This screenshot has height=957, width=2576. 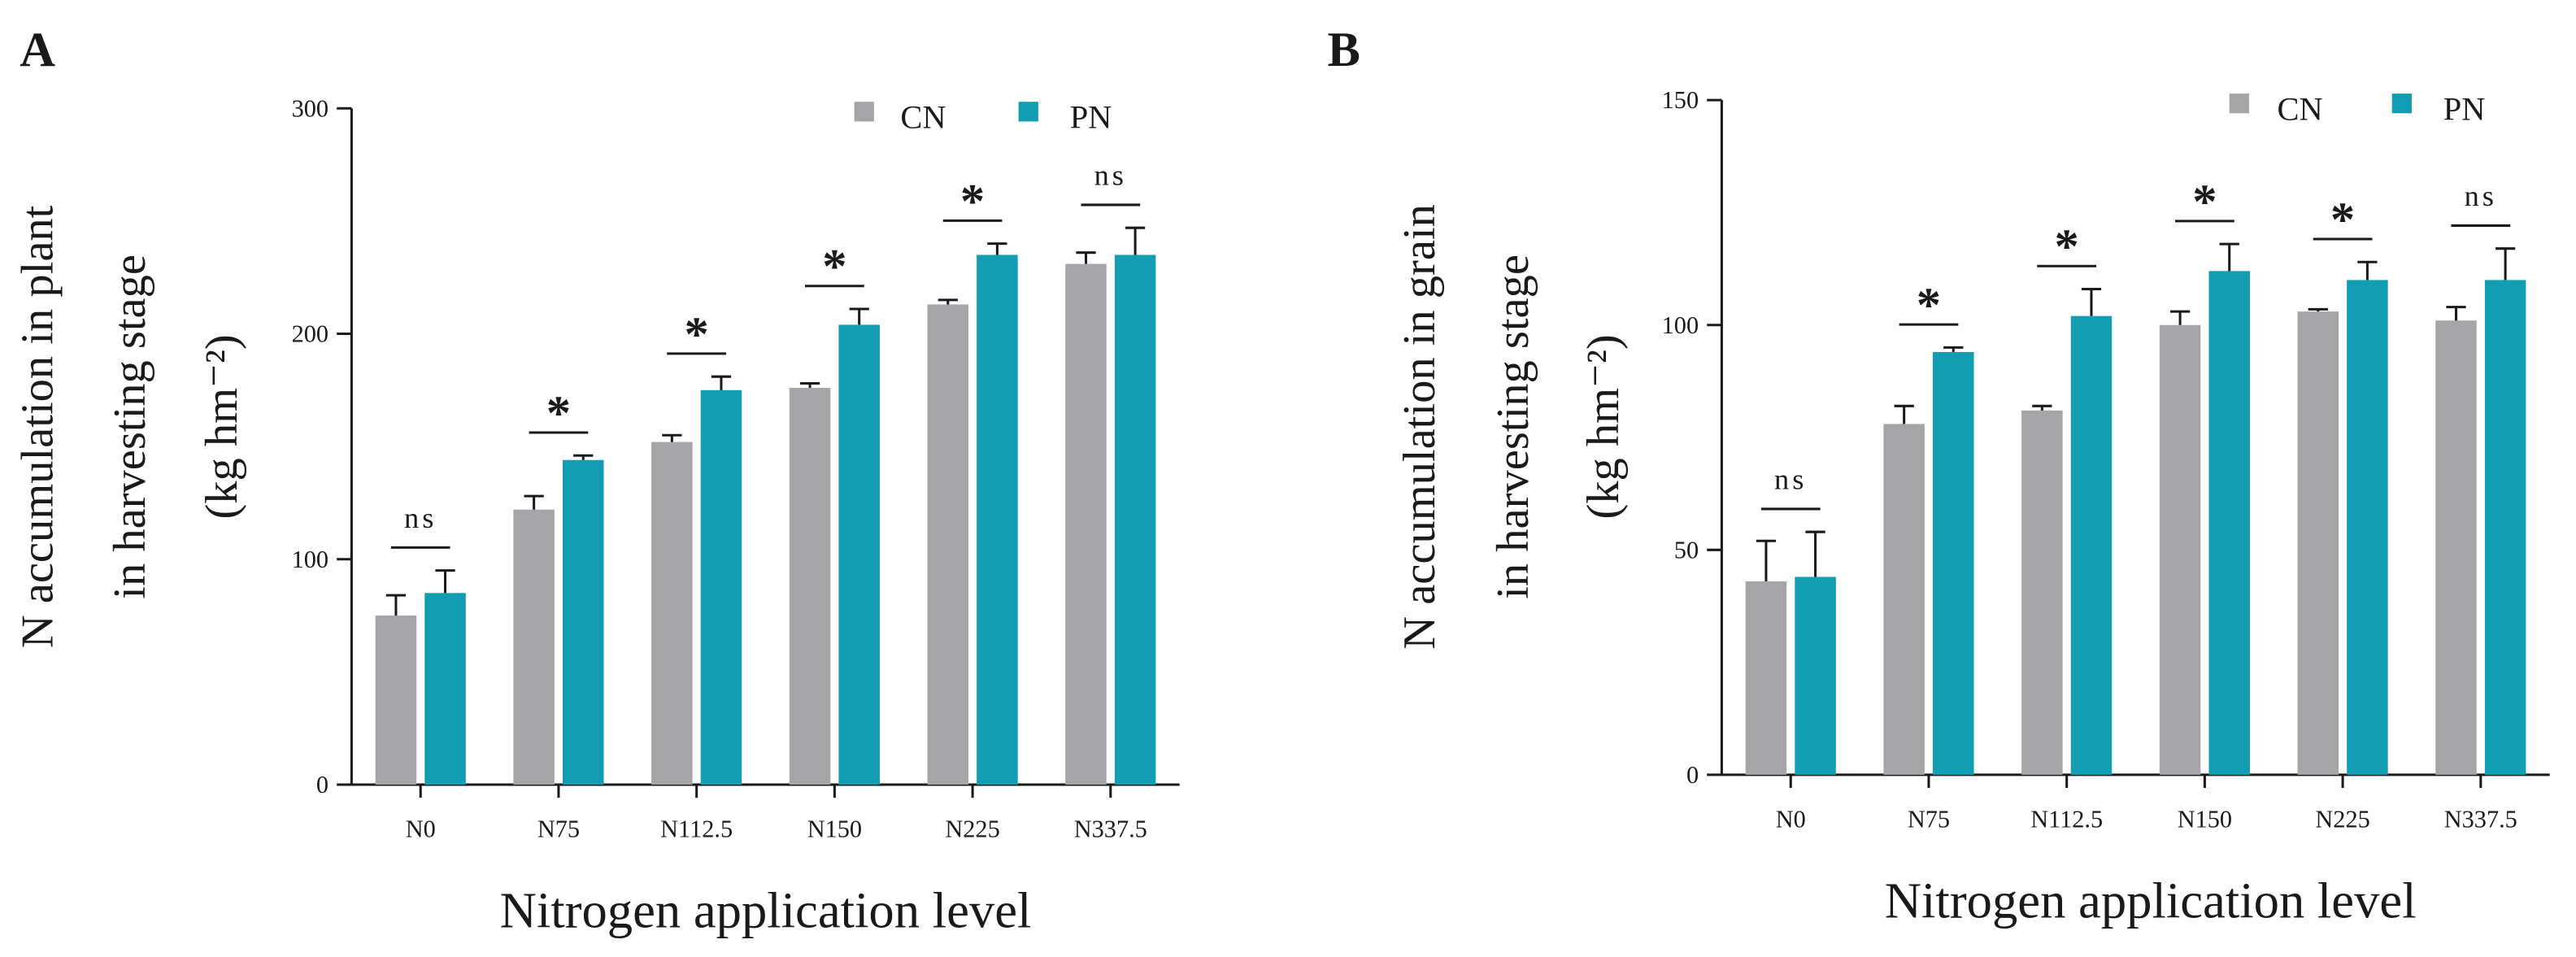 I want to click on y-axis-label-line: N accumulation in plant, so click(x=38, y=426).